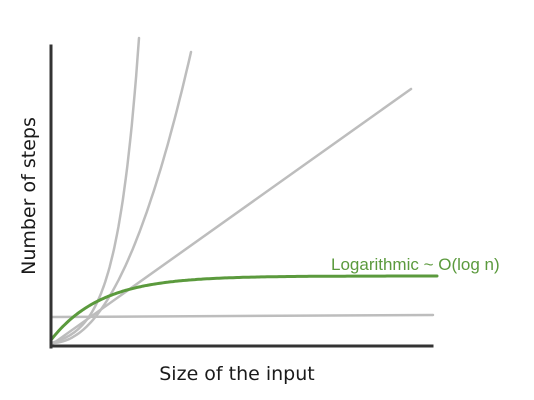 This screenshot has width=534, height=400. I want to click on constant-curve, so click(242, 316).